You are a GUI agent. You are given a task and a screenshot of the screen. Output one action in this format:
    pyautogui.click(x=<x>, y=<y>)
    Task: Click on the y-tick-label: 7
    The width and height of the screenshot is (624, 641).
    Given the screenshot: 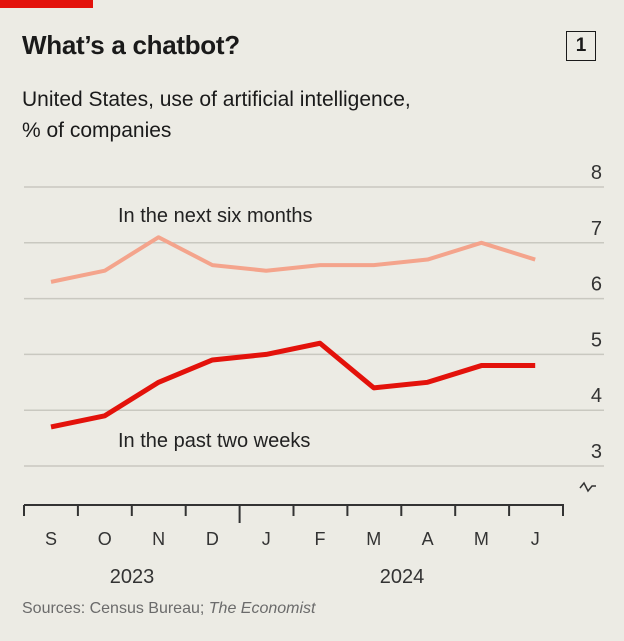 What is the action you would take?
    pyautogui.click(x=596, y=229)
    